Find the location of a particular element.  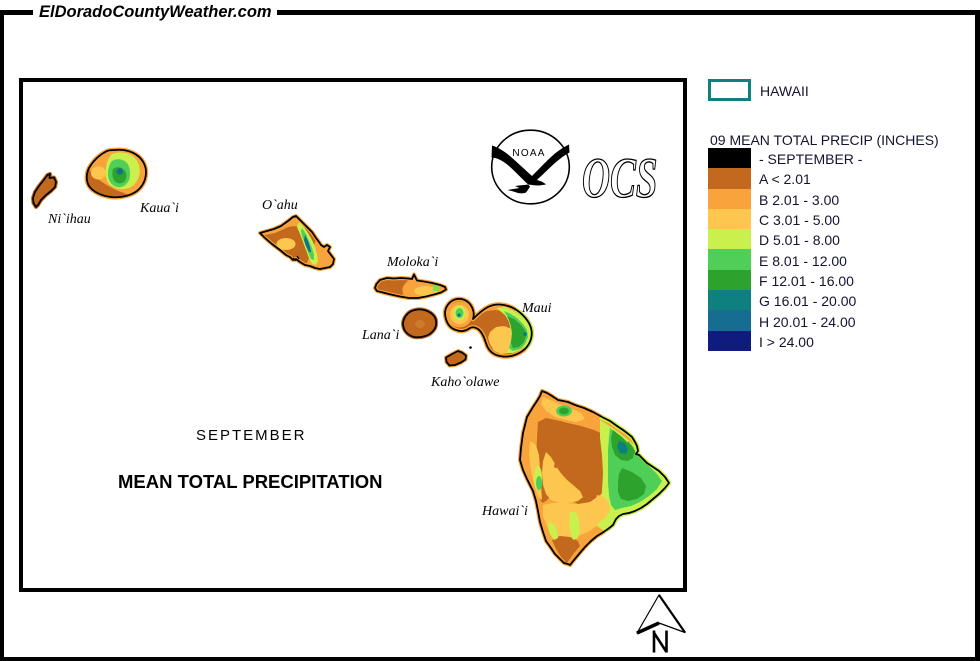

svg-text: NOAA is located at coordinates (528, 153).